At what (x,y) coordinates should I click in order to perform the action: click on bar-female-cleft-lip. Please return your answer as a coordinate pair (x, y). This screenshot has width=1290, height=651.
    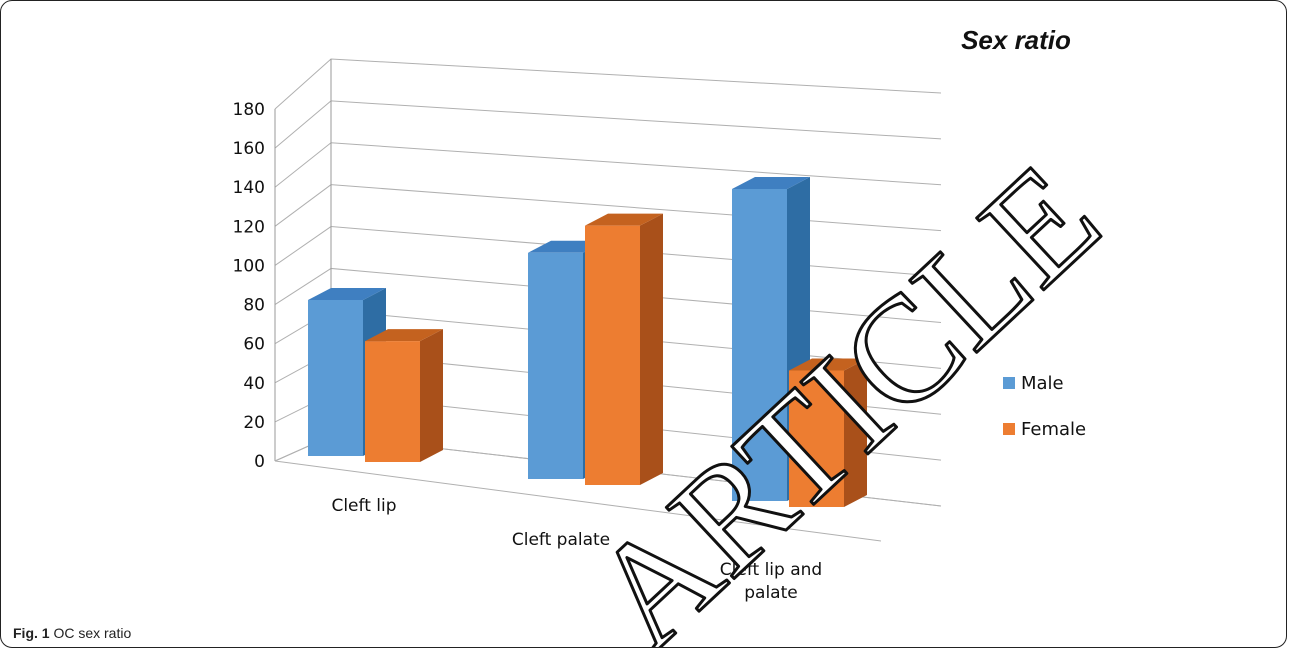
    Looking at the image, I should click on (404, 395).